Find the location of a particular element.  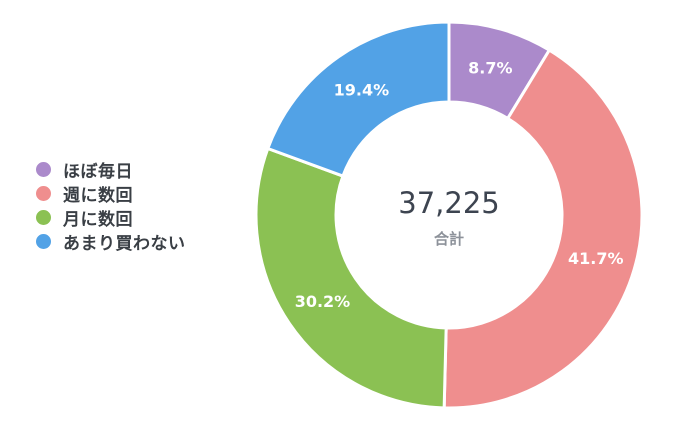

slice-rarely is located at coordinates (358, 99).